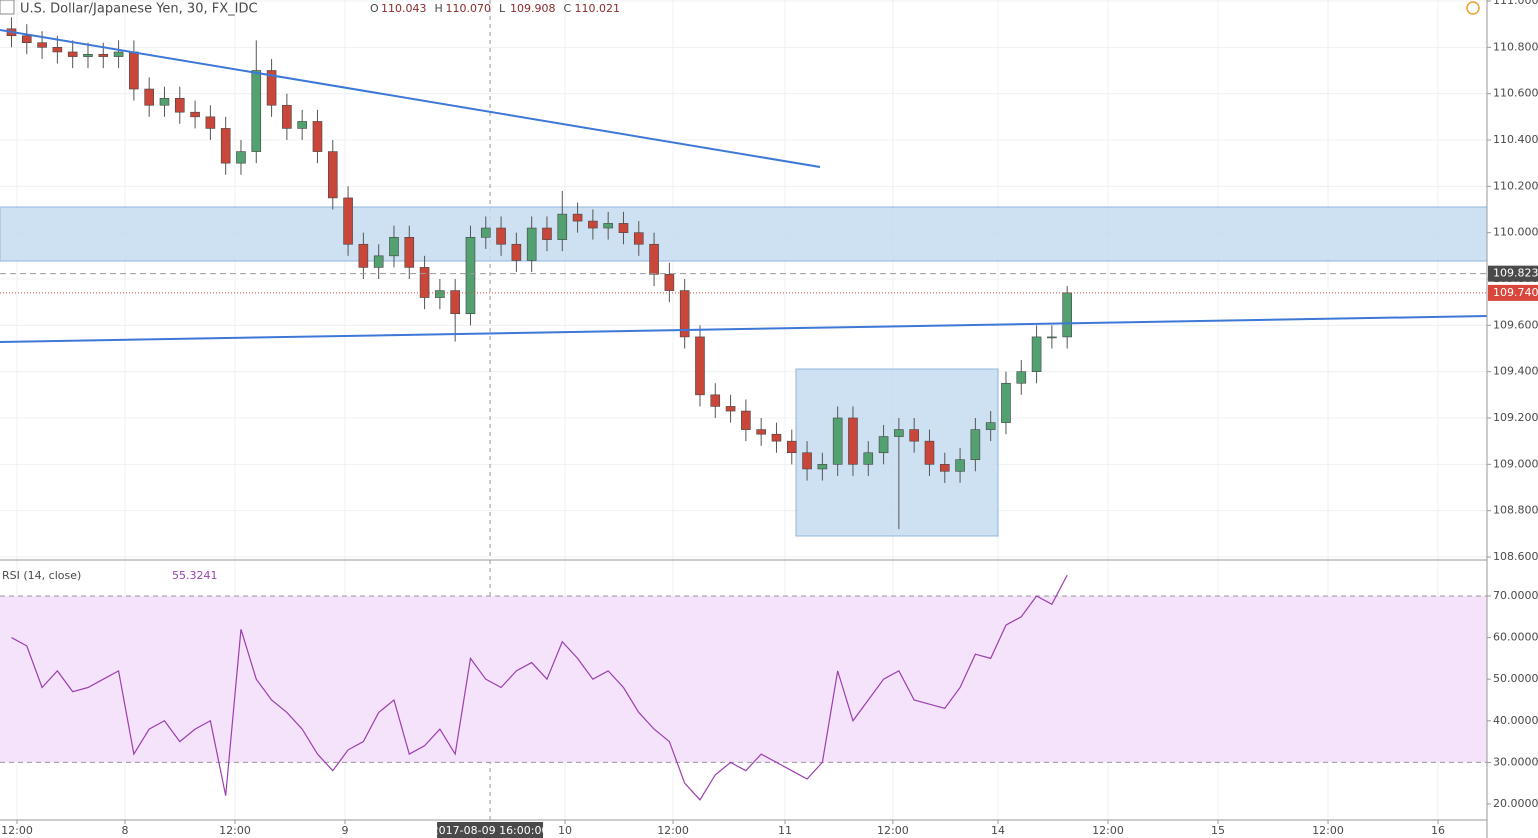 This screenshot has height=838, width=1538. Describe the element at coordinates (1218, 830) in the screenshot. I see `x-tick-label: 15` at that location.